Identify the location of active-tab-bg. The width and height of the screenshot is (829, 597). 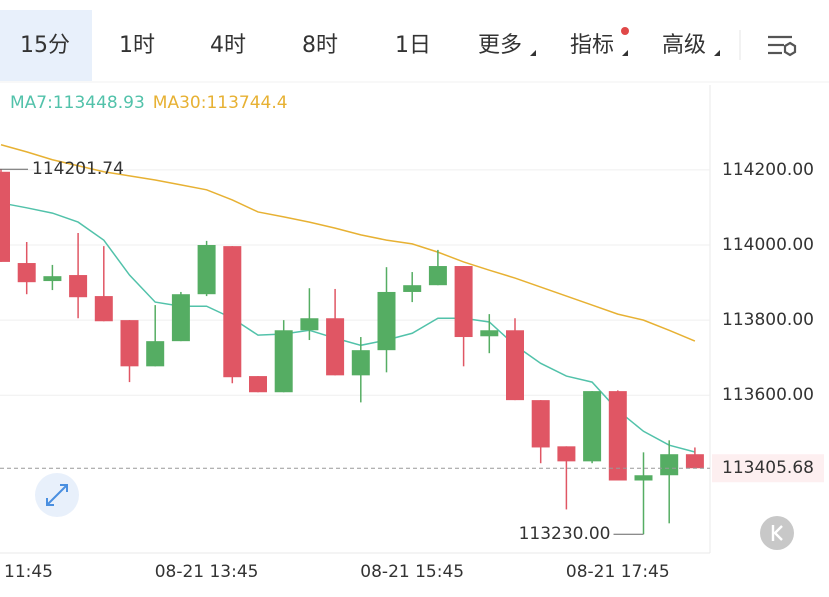
(46, 45).